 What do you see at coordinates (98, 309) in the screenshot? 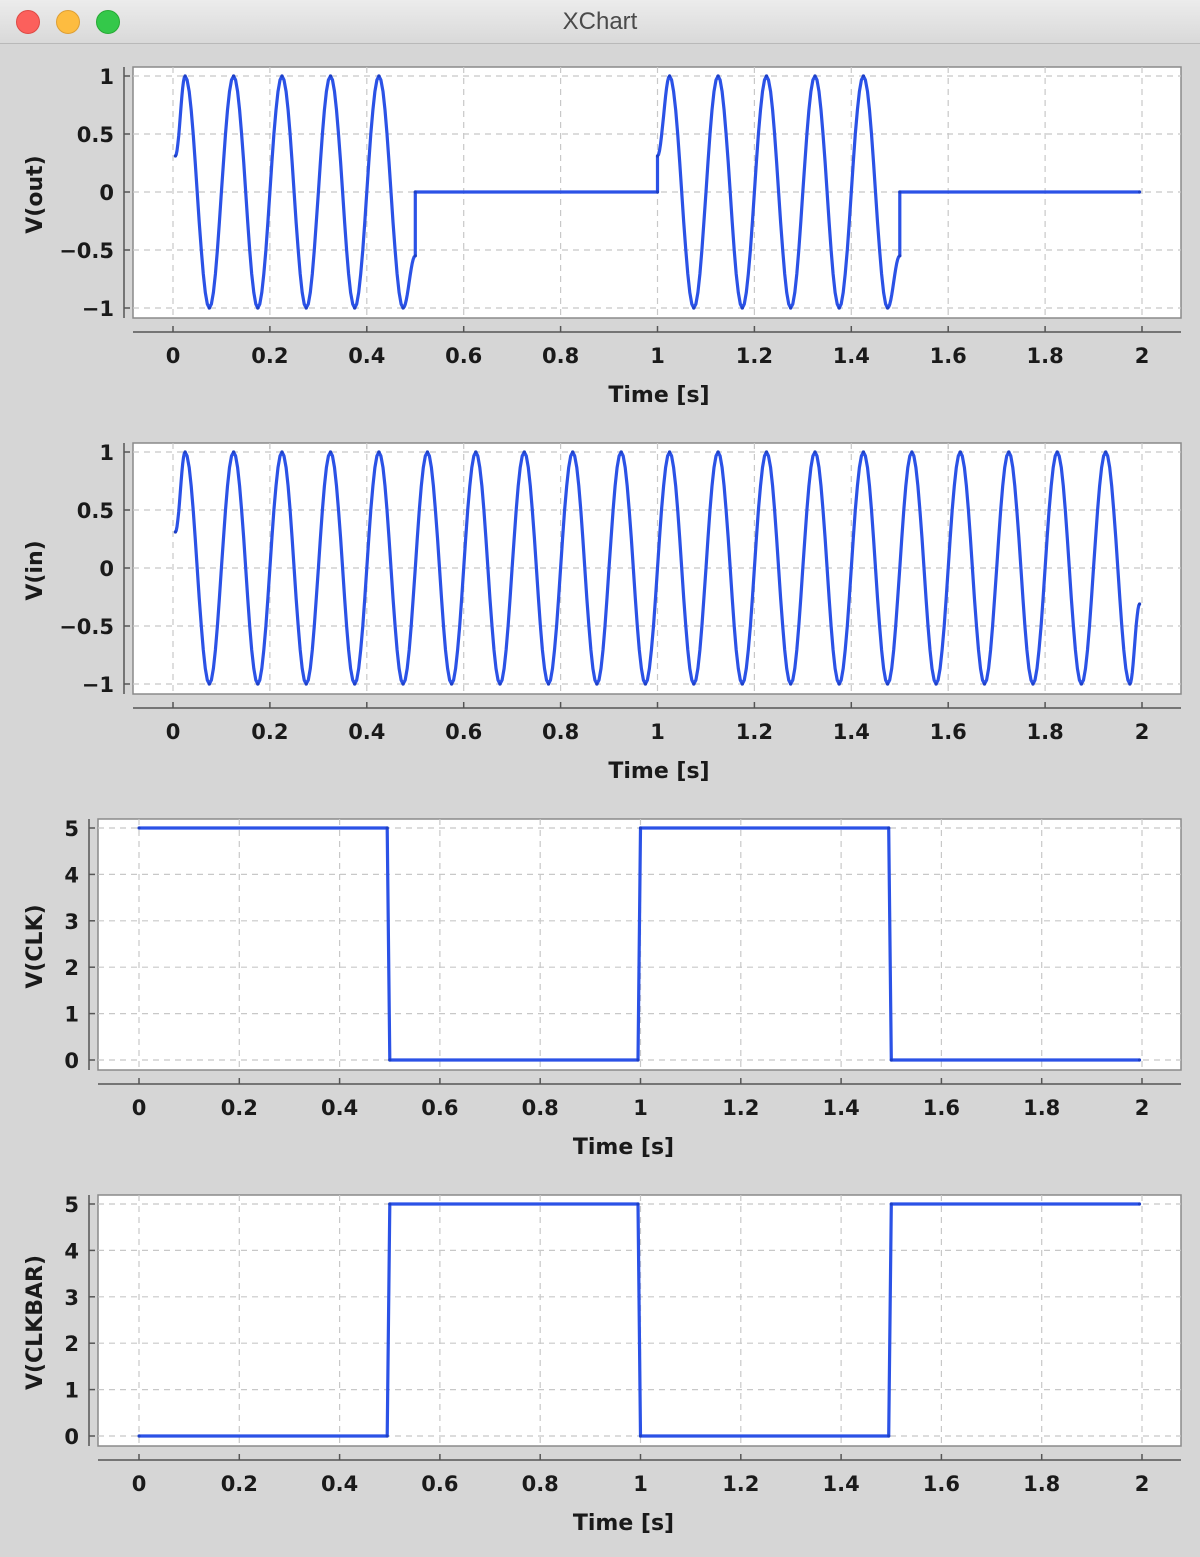
I see `y-tick-label: −1` at bounding box center [98, 309].